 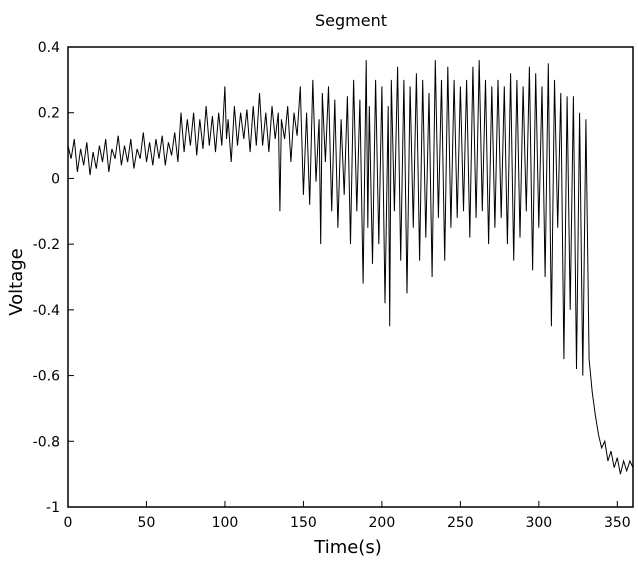 I want to click on x-axis-ticks: 0 50 100 150 200 250 300 350, so click(x=347, y=516).